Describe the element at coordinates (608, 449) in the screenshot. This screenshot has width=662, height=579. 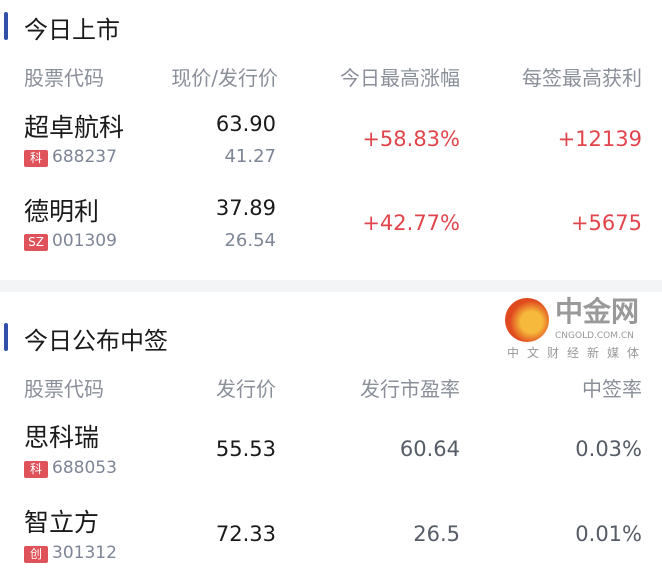
I see `winning-rate: 0.03%` at that location.